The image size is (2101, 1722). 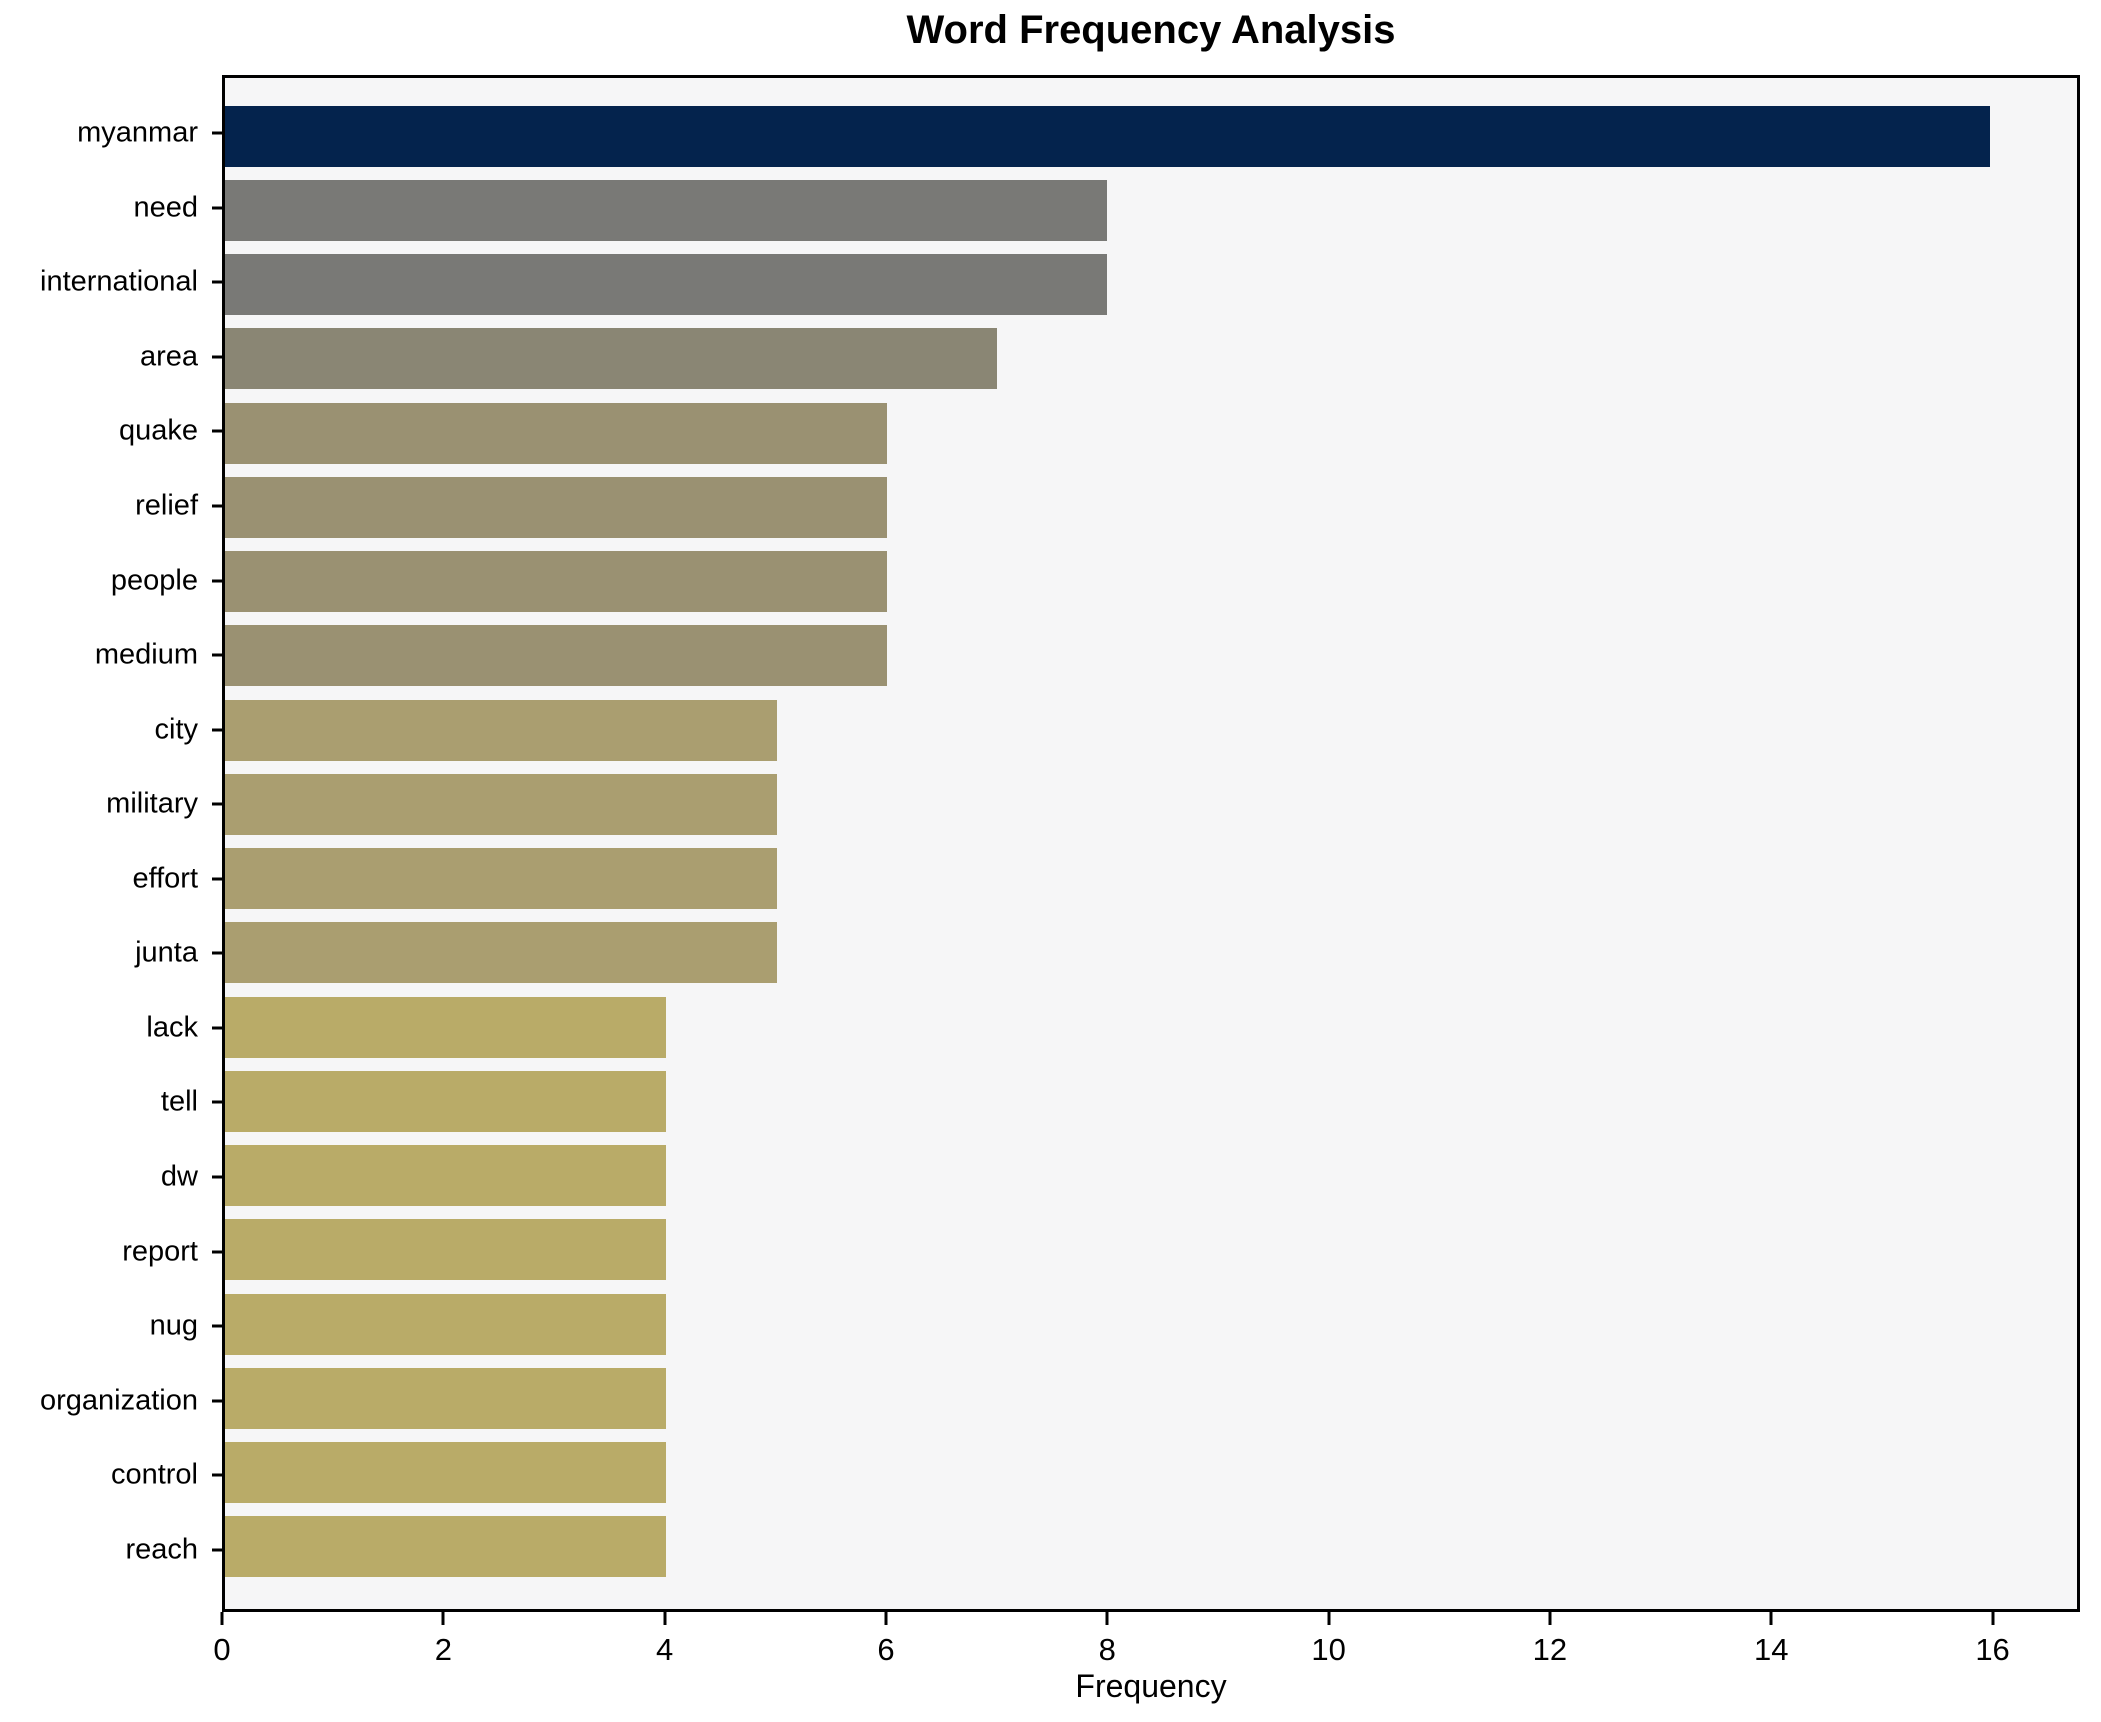 I want to click on x-tick-label-10: 10, so click(x=1328, y=1649).